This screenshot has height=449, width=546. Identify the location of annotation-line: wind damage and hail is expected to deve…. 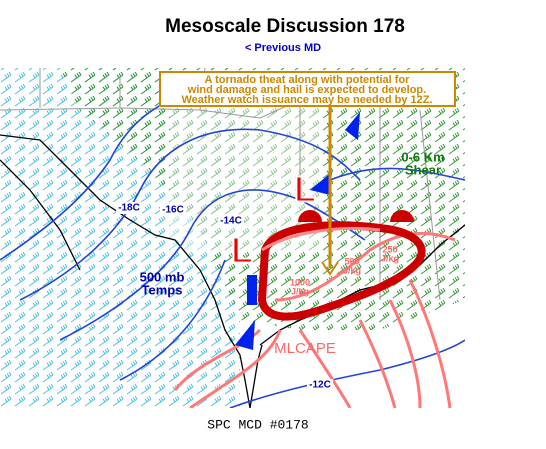
(306, 90).